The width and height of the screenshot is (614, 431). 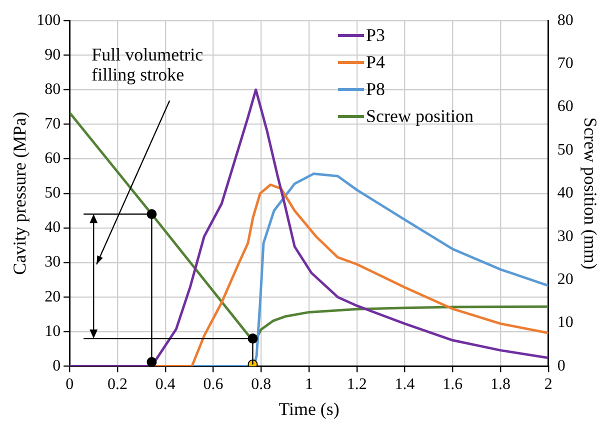 I want to click on y-tick-label: 40, so click(x=52, y=227).